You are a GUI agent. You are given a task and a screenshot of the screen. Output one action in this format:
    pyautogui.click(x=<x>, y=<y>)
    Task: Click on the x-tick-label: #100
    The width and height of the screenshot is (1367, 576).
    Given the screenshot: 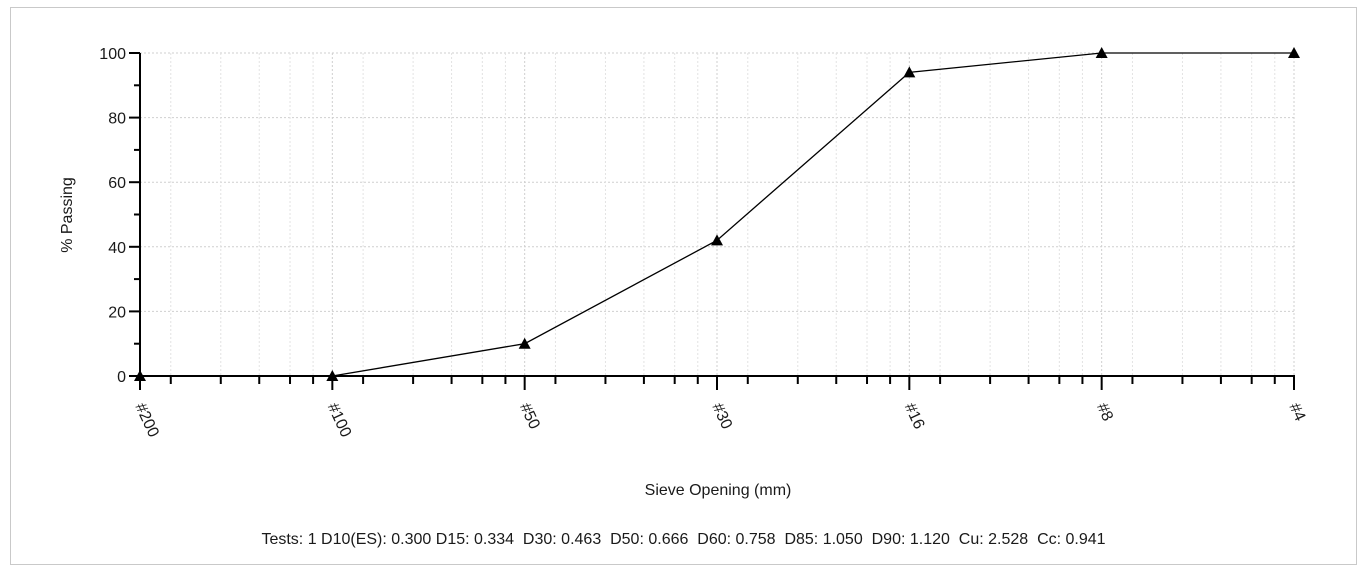 What is the action you would take?
    pyautogui.click(x=339, y=421)
    